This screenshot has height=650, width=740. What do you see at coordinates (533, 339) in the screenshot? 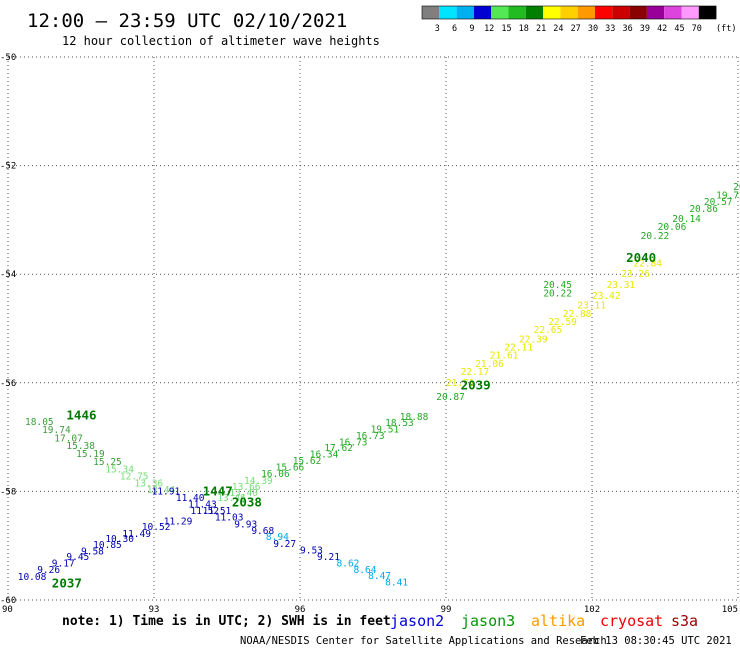
I see `wave-height-point: 22.39` at bounding box center [533, 339].